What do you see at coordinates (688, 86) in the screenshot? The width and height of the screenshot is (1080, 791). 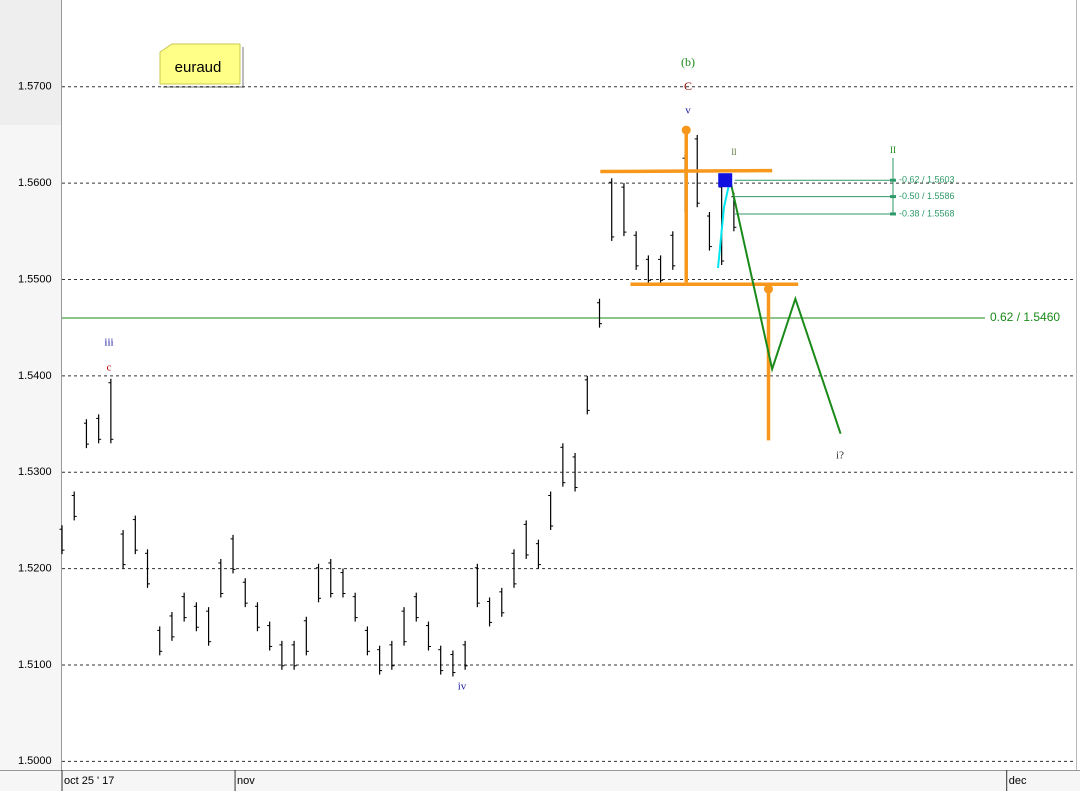 I see `wave-label: C` at bounding box center [688, 86].